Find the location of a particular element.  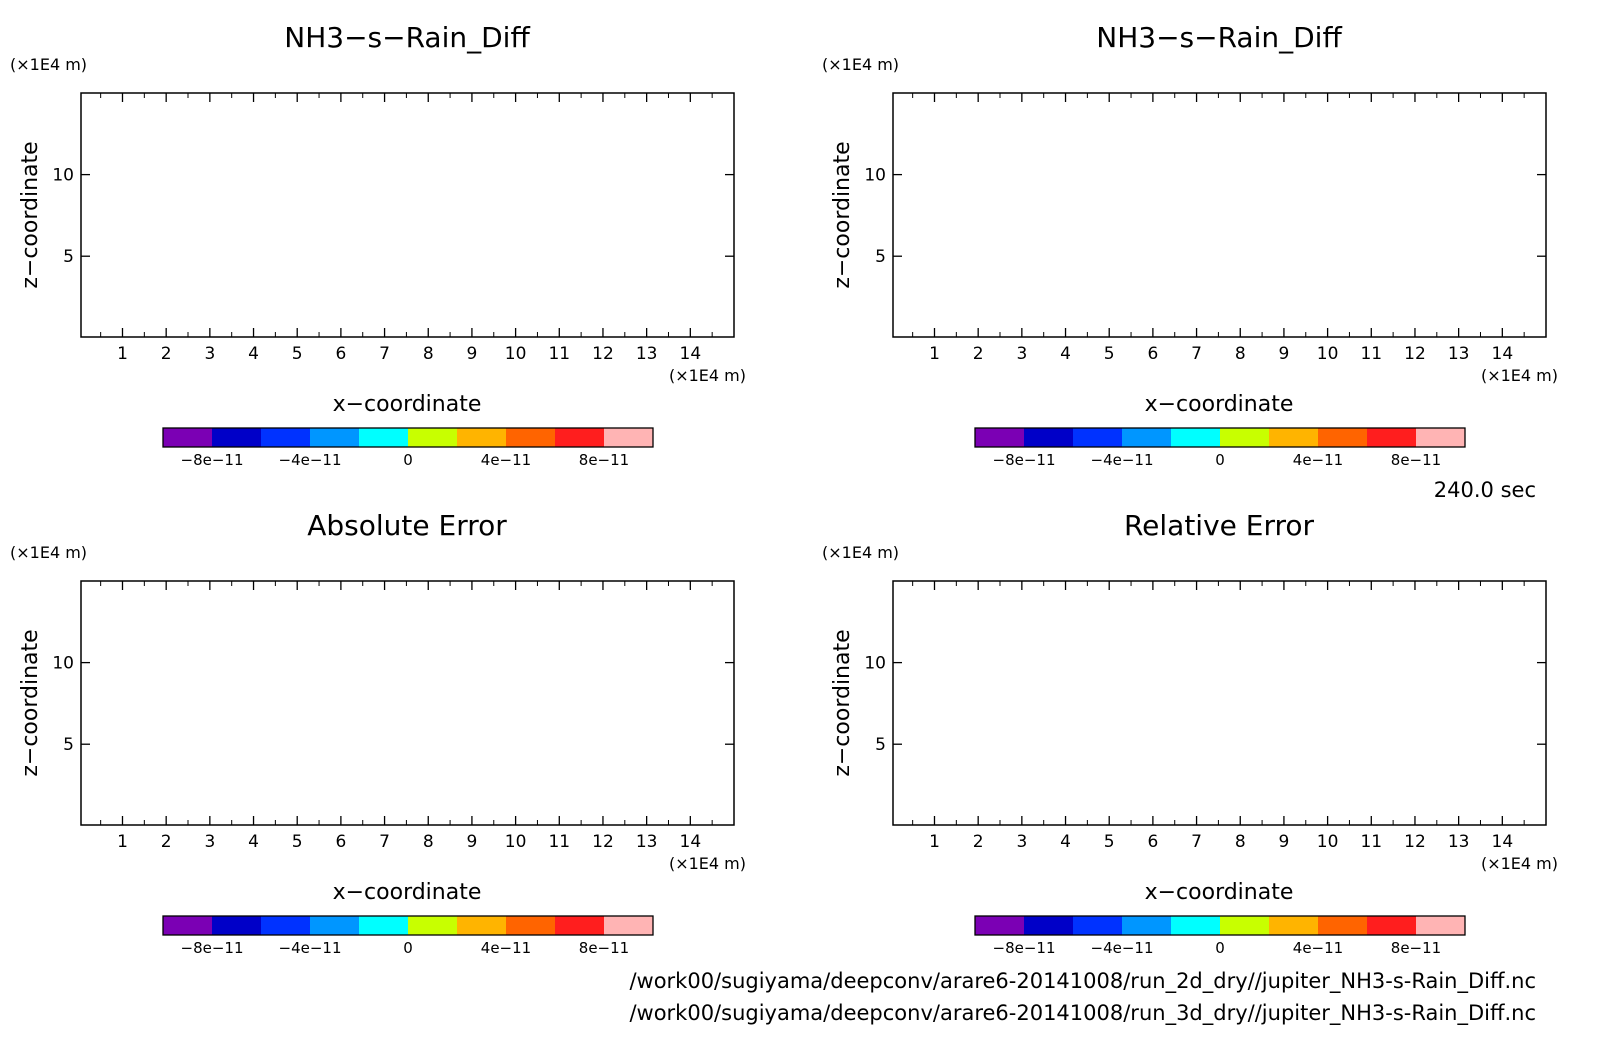

x-tick-label: 11 is located at coordinates (1371, 354).